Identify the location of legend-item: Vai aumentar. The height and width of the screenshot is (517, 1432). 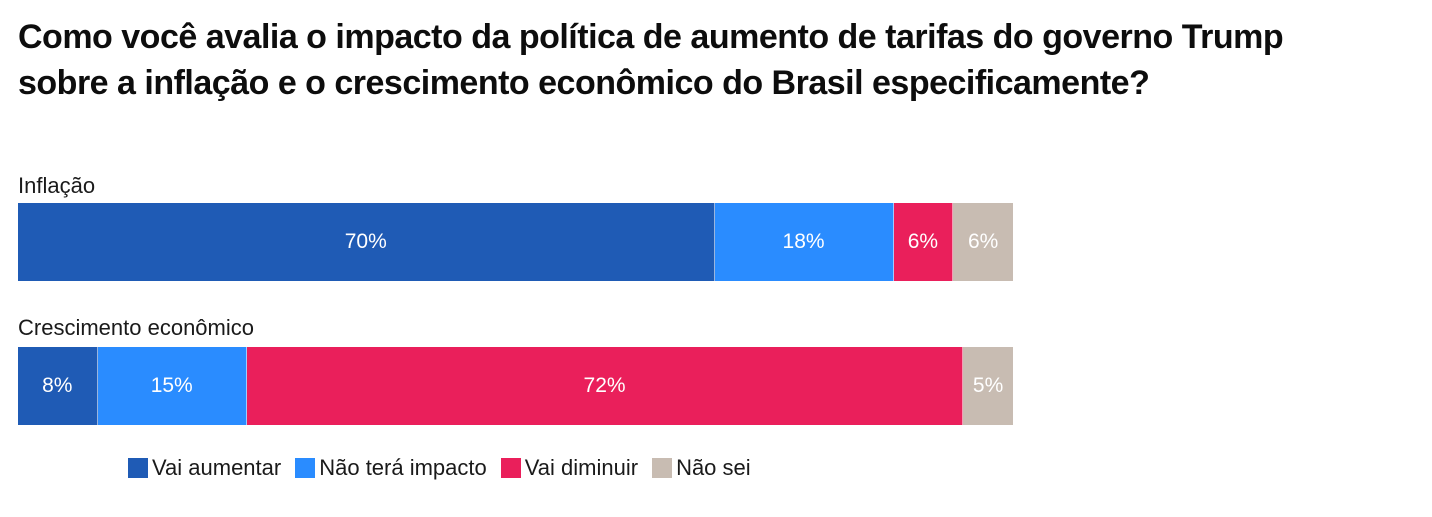
(204, 468).